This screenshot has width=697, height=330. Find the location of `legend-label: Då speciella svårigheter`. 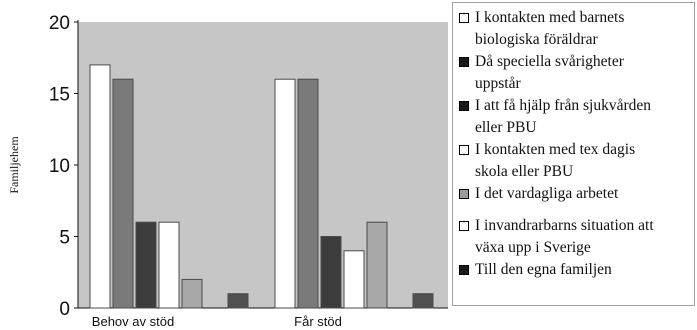

legend-label: Då speciella svårigheter is located at coordinates (549, 61).